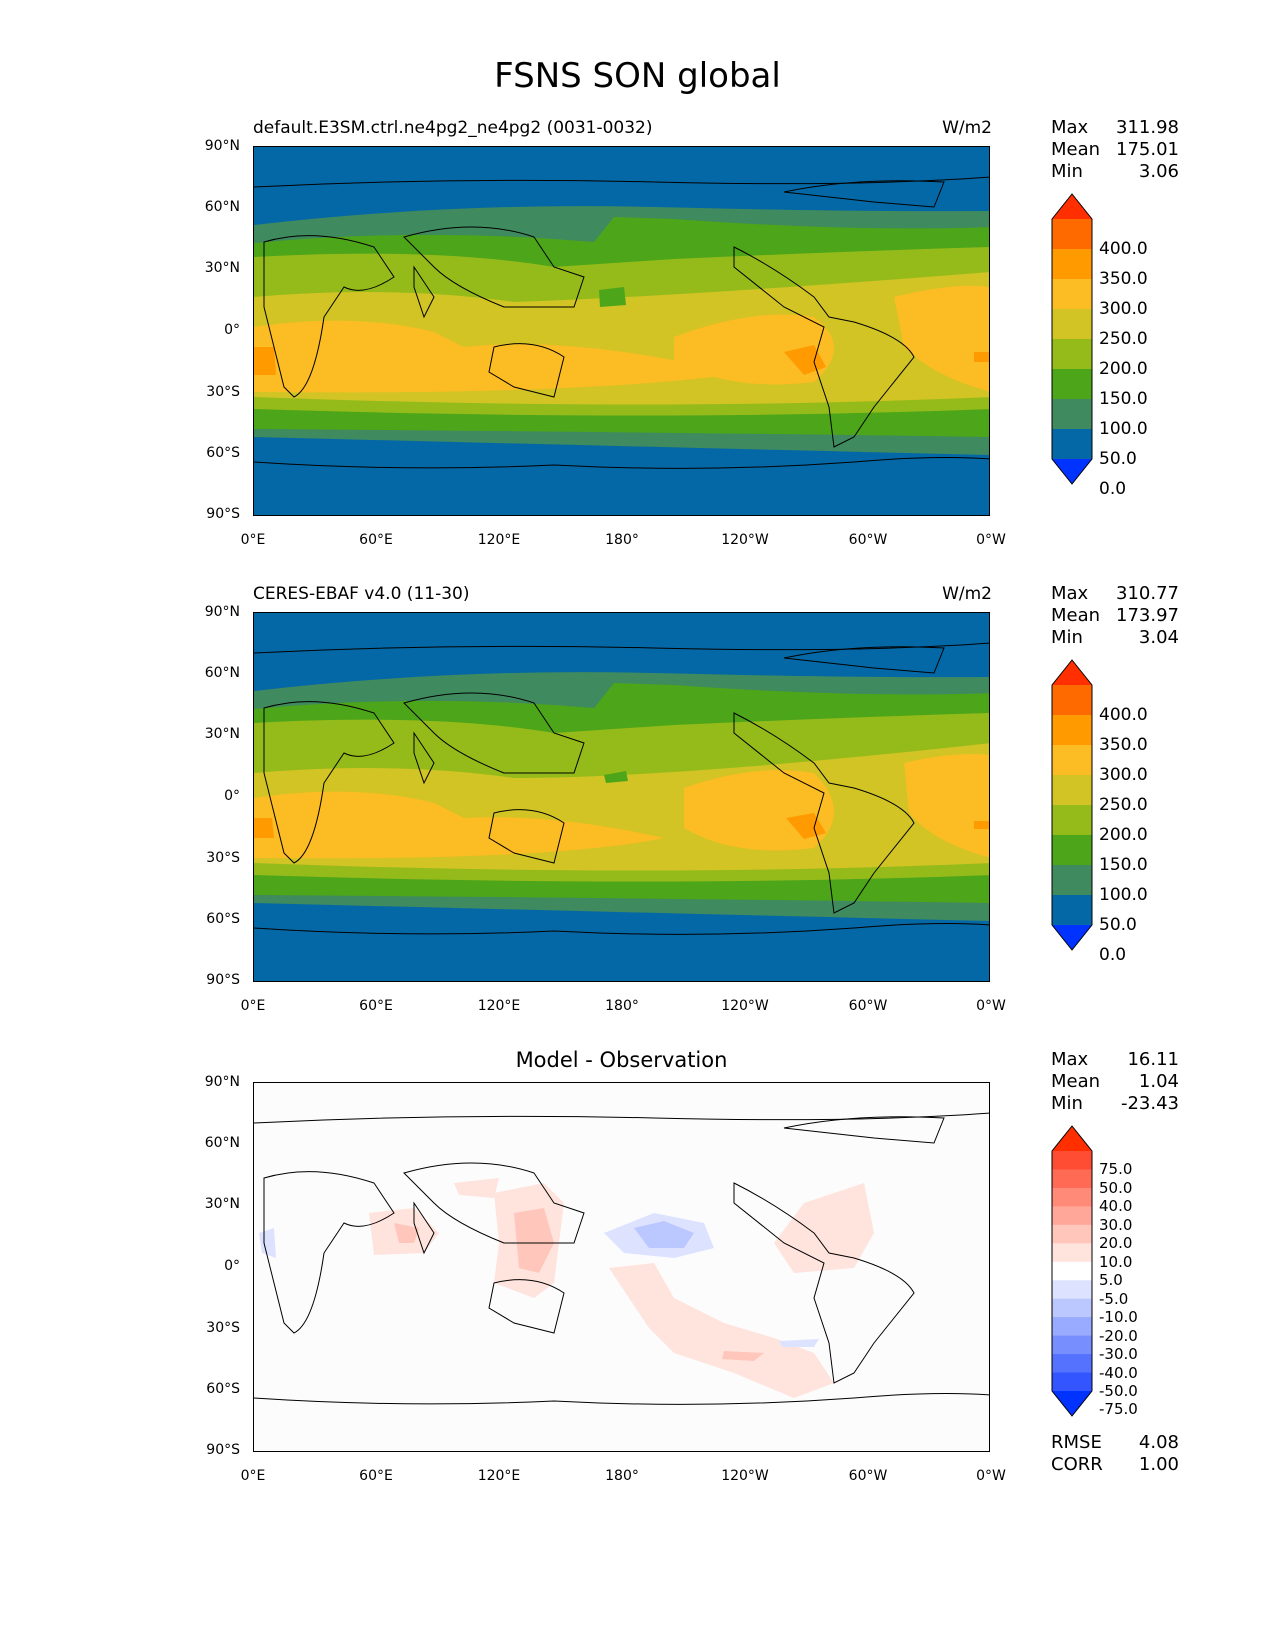 This screenshot has width=1275, height=1650. I want to click on stat-value: 173.97, so click(1147, 615).